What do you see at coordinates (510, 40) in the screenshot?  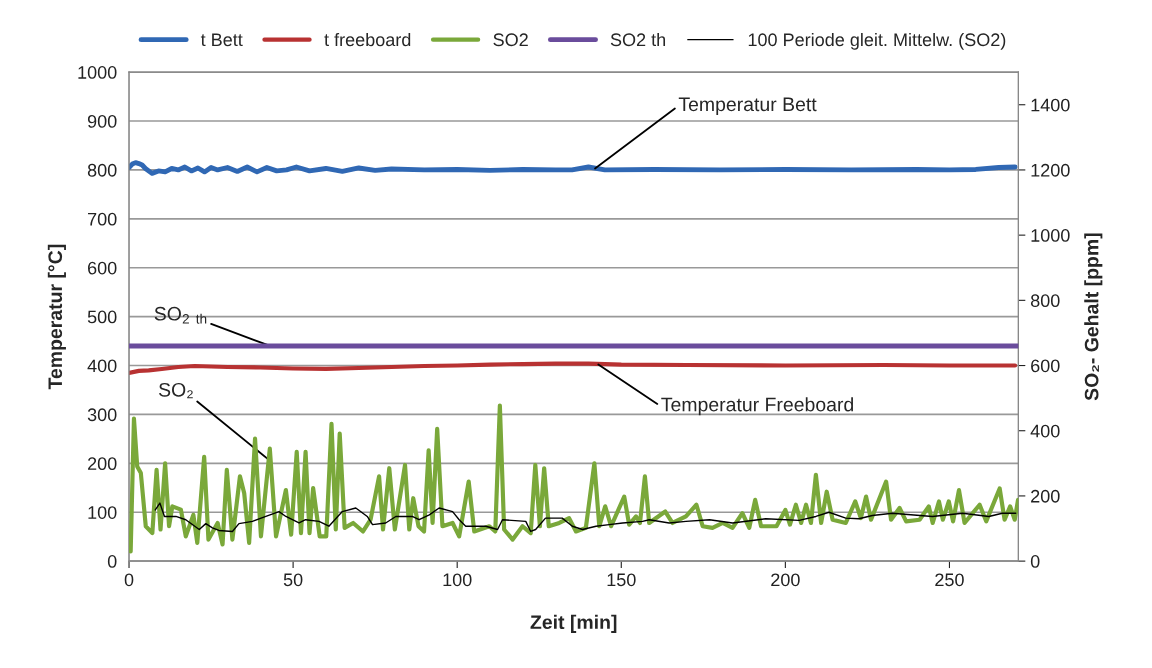 I see `legend-label: SO2` at bounding box center [510, 40].